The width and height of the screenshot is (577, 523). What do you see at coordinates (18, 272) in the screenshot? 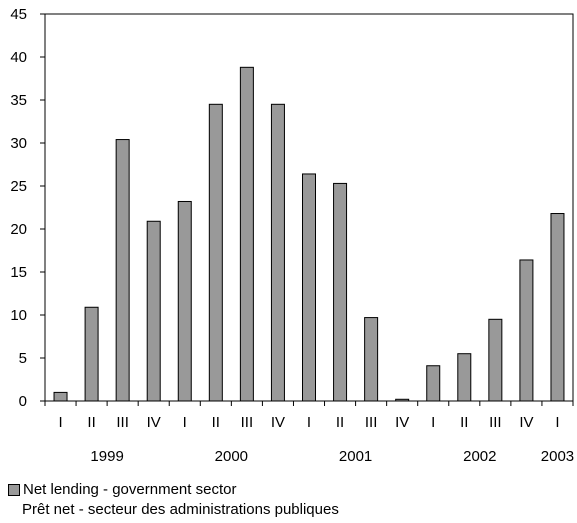
I see `y-tick-label: 15` at bounding box center [18, 272].